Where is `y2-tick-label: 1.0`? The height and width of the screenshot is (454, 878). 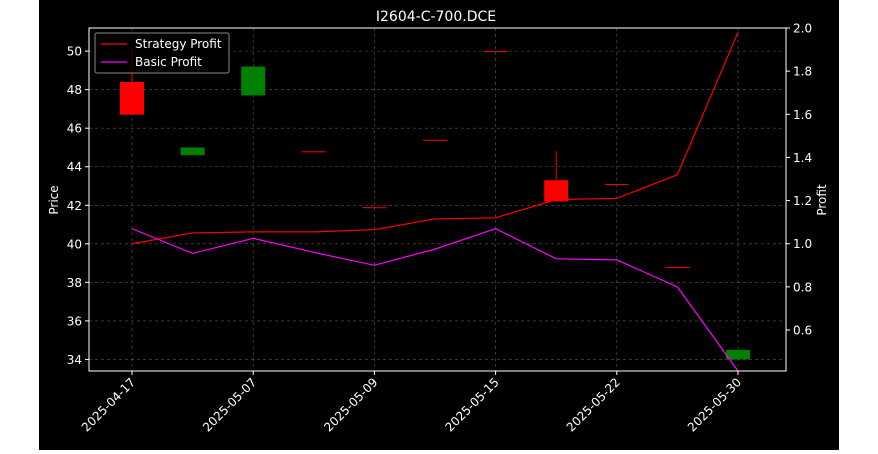 y2-tick-label: 1.0 is located at coordinates (802, 244).